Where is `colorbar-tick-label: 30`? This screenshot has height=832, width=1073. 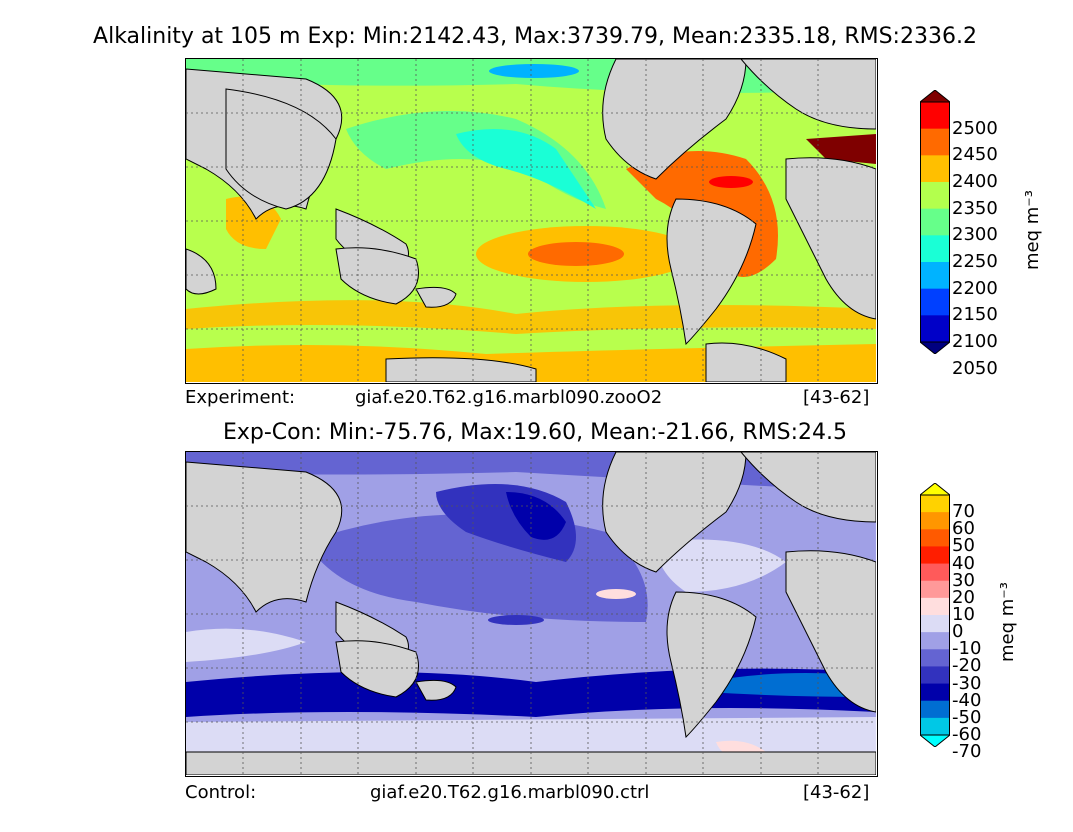
colorbar-tick-label: 30 is located at coordinates (963, 580).